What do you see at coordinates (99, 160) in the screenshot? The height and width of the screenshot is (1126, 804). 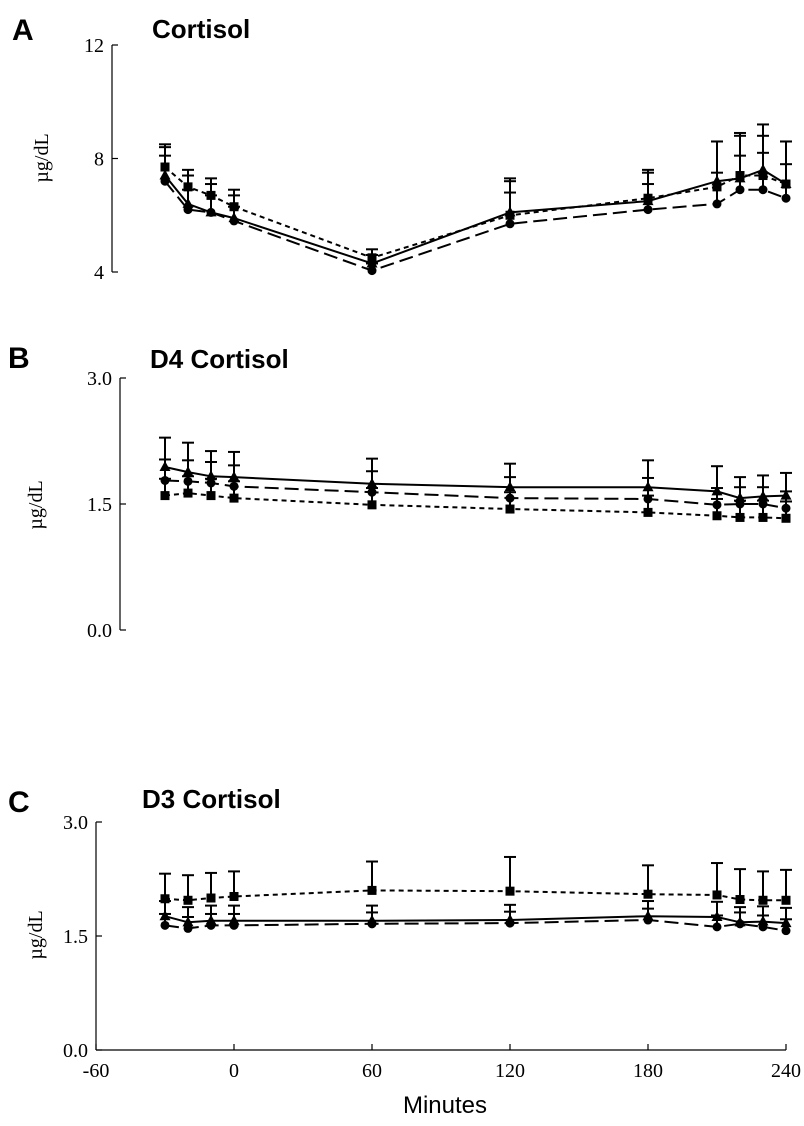 I see `y-tick-label: 8` at bounding box center [99, 160].